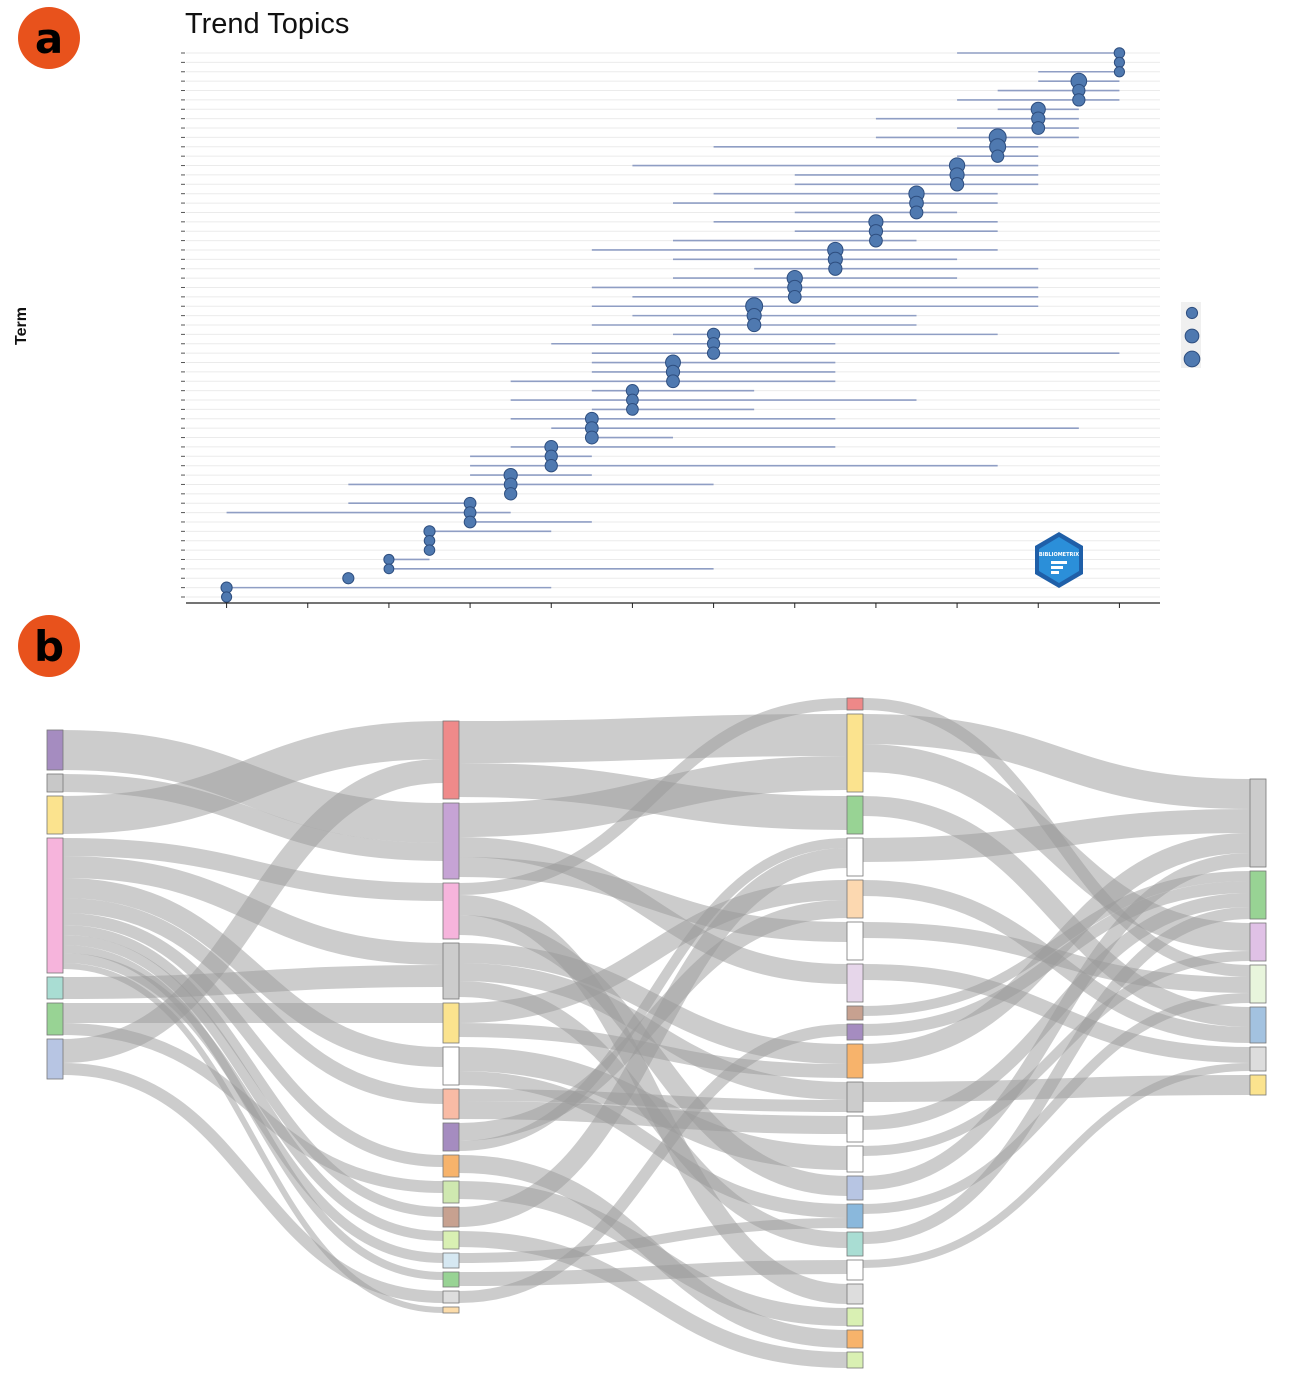 The image size is (1298, 1378). Describe the element at coordinates (267, 24) in the screenshot. I see `chart-title: Trend Topics` at that location.